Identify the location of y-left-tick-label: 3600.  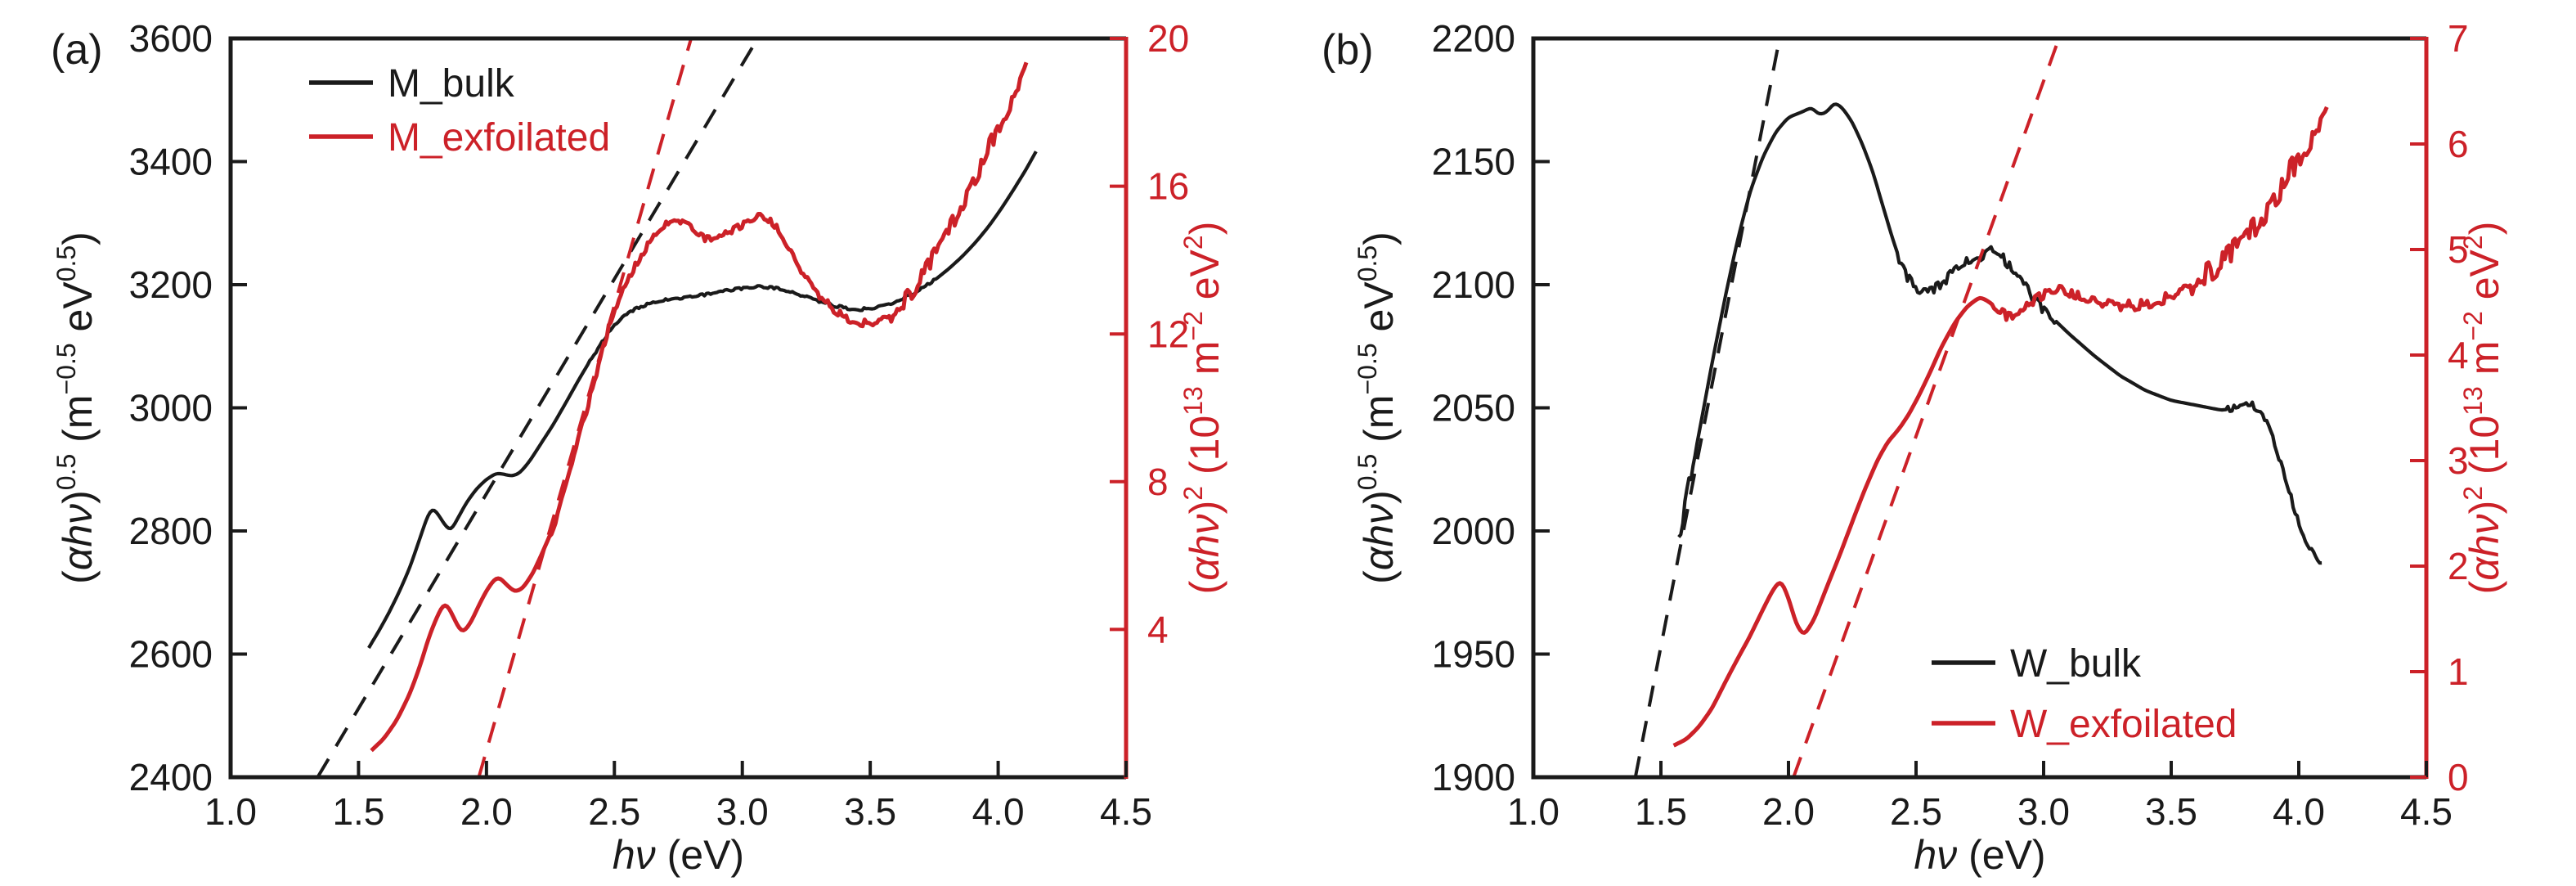
(171, 38).